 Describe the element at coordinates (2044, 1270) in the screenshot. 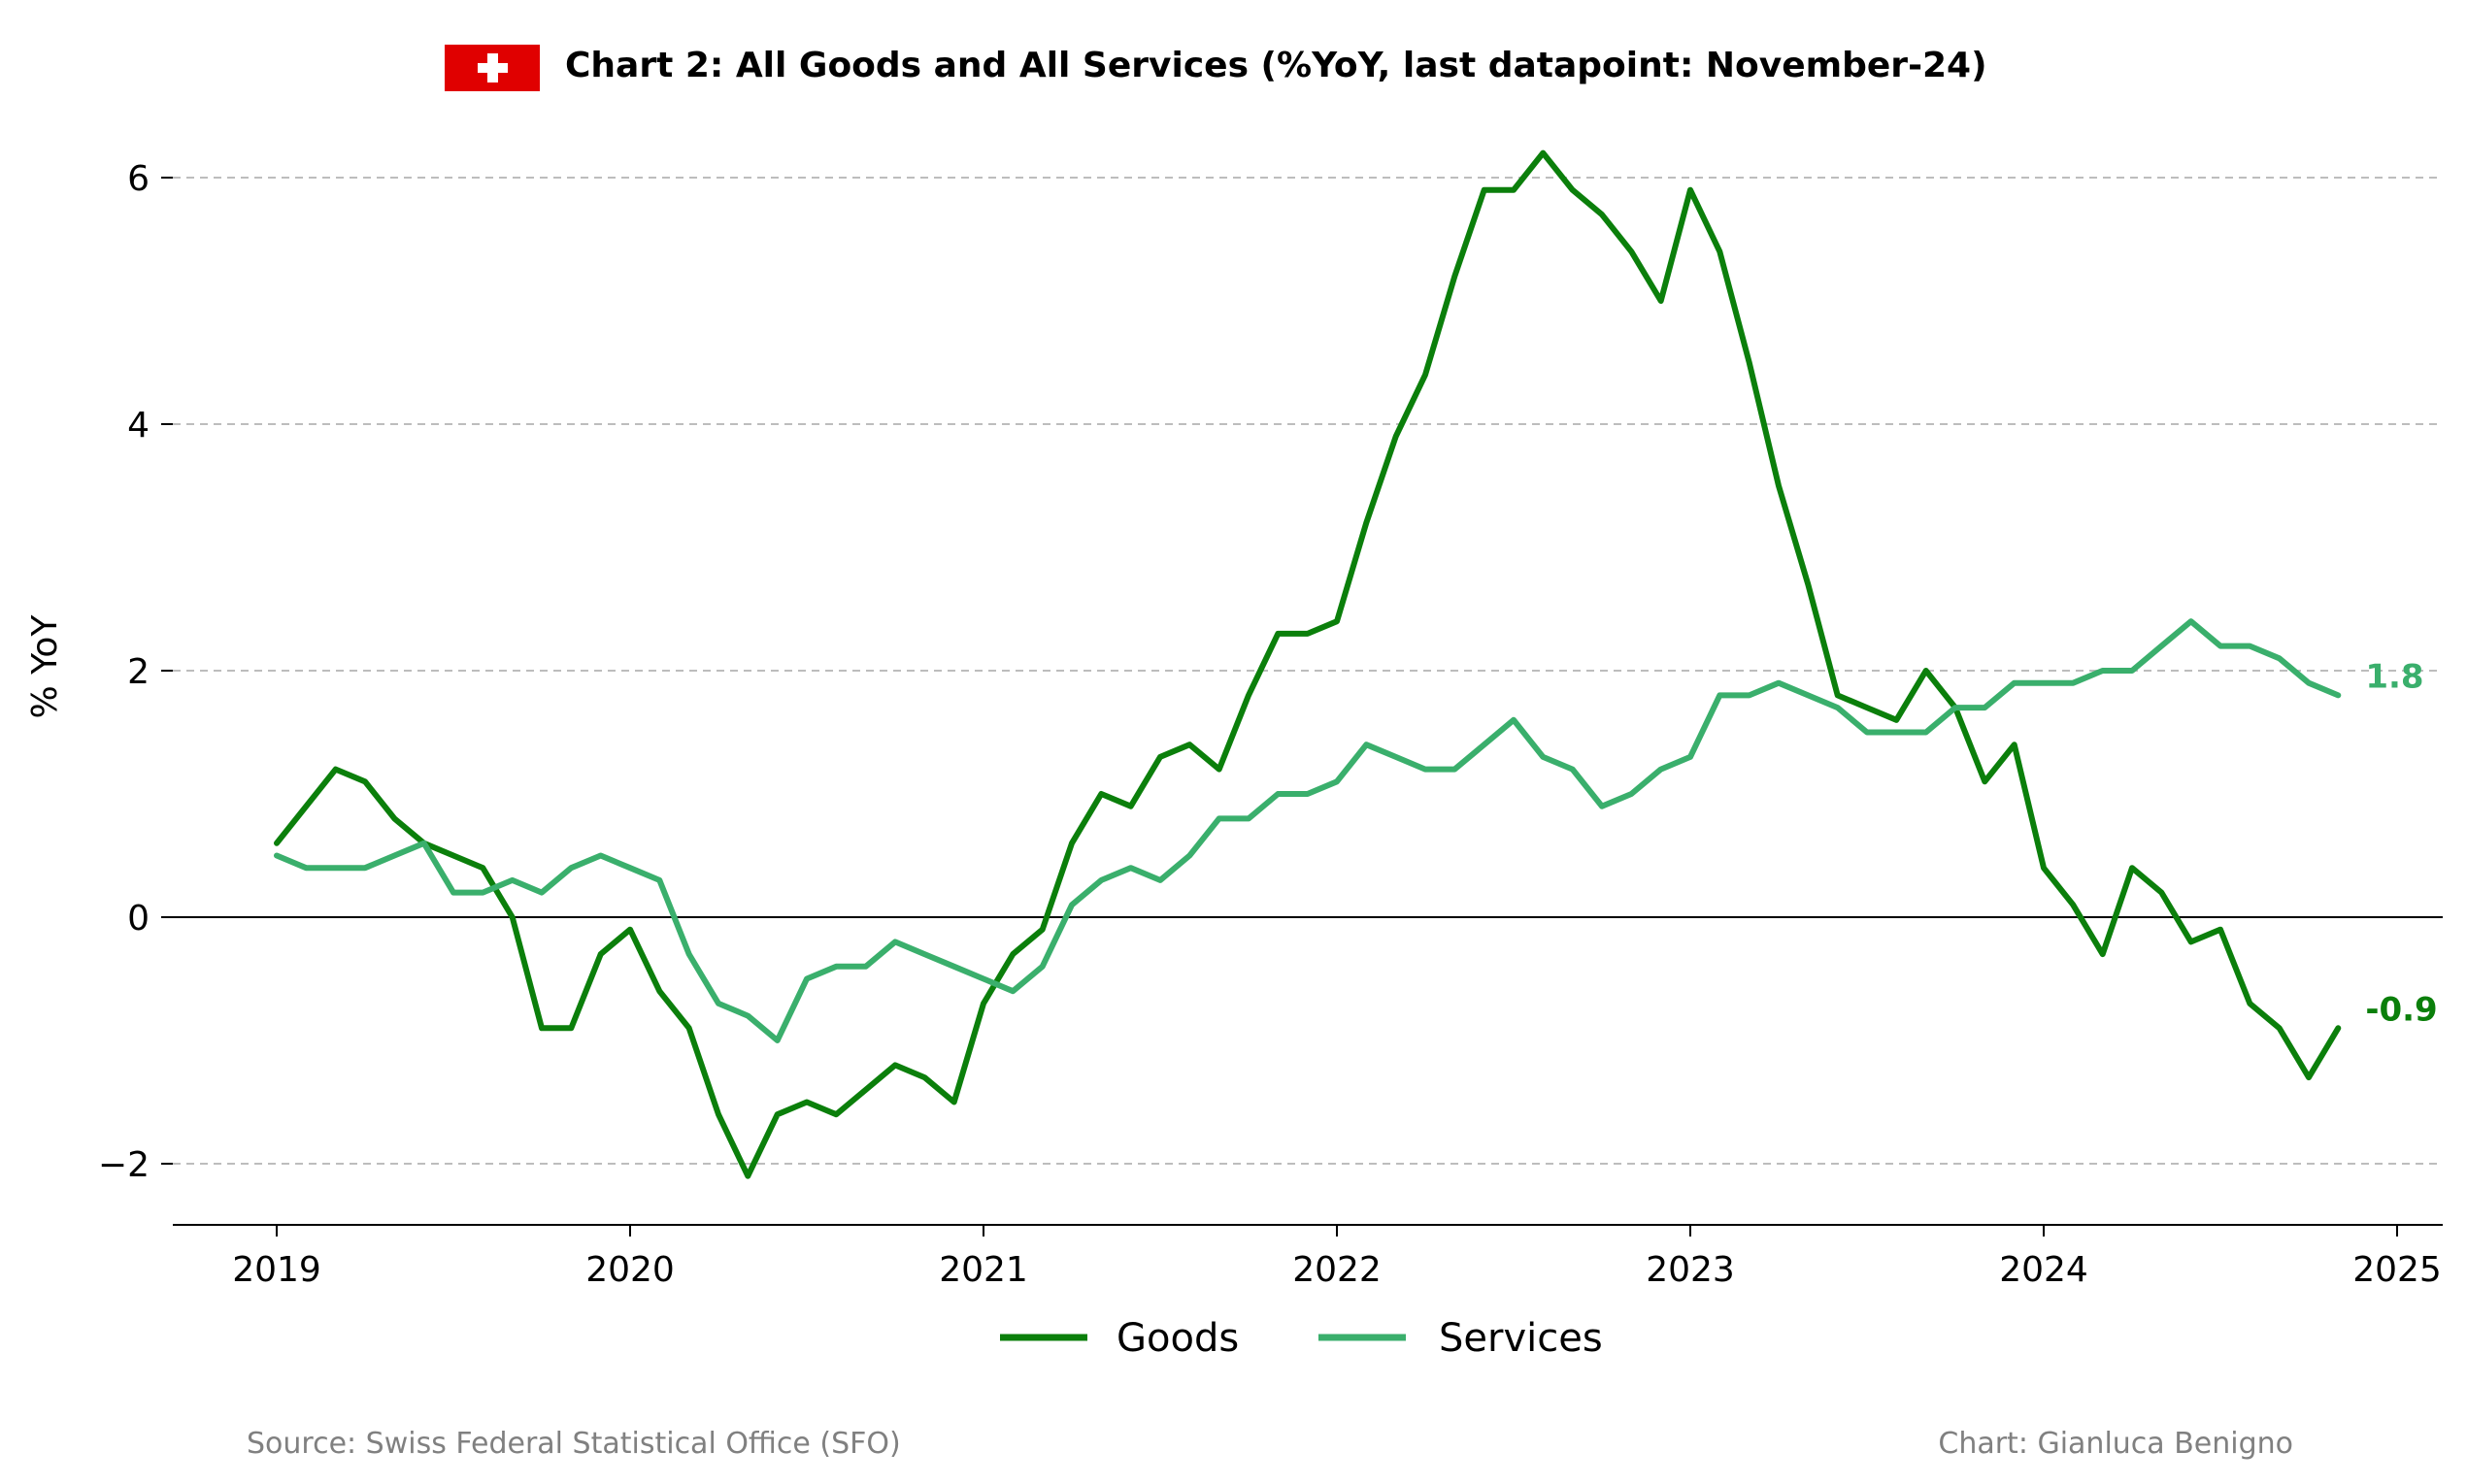

I see `x-tick-label: 2024` at that location.